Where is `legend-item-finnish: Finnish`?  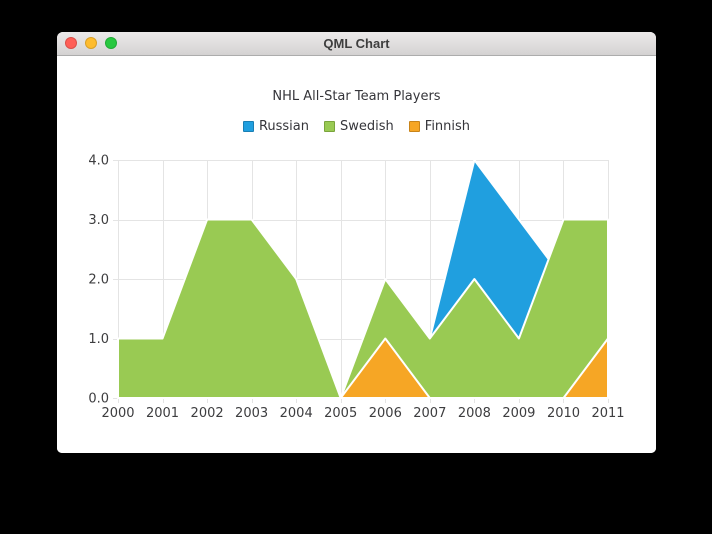 legend-item-finnish: Finnish is located at coordinates (439, 126).